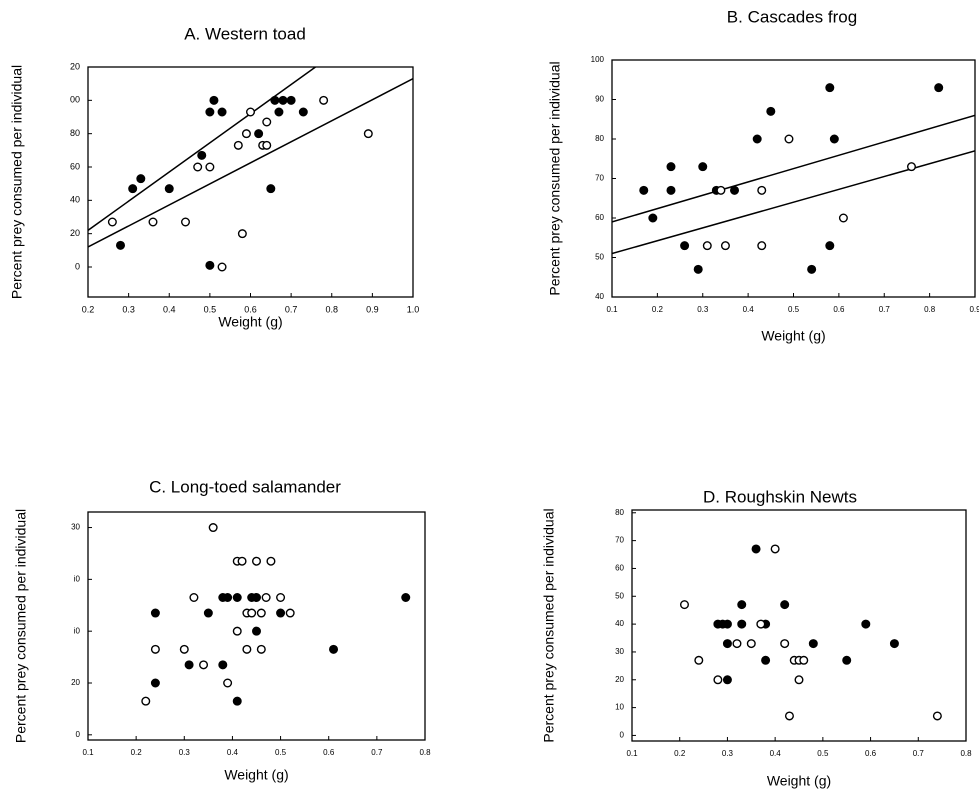 The width and height of the screenshot is (979, 799). I want to click on y-tick-label: 0, so click(622, 735).